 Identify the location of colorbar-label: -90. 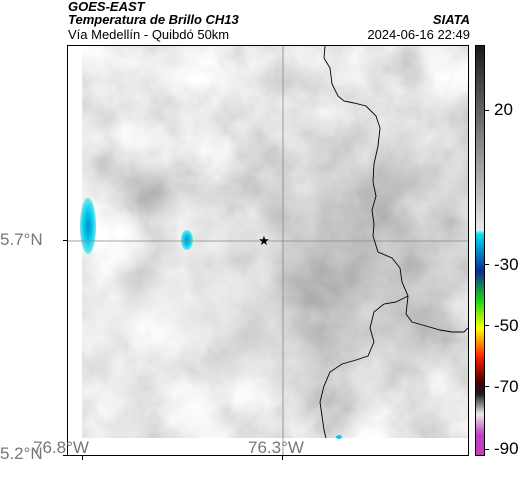
(506, 448).